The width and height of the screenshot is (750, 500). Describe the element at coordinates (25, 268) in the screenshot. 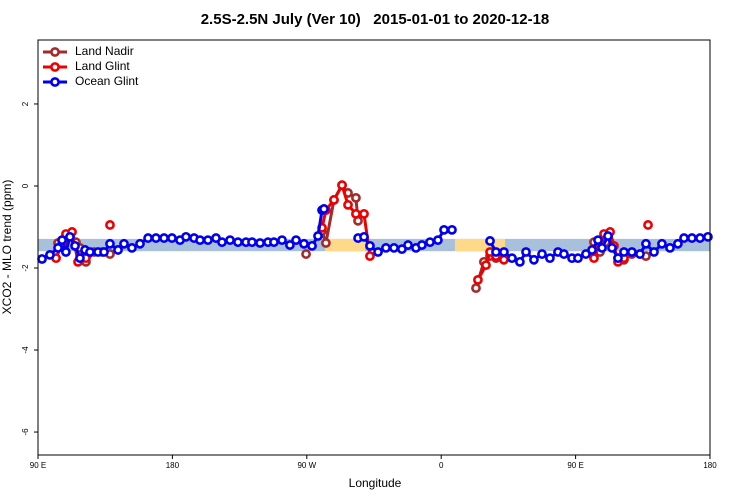

I see `y-tick-label: -2` at that location.